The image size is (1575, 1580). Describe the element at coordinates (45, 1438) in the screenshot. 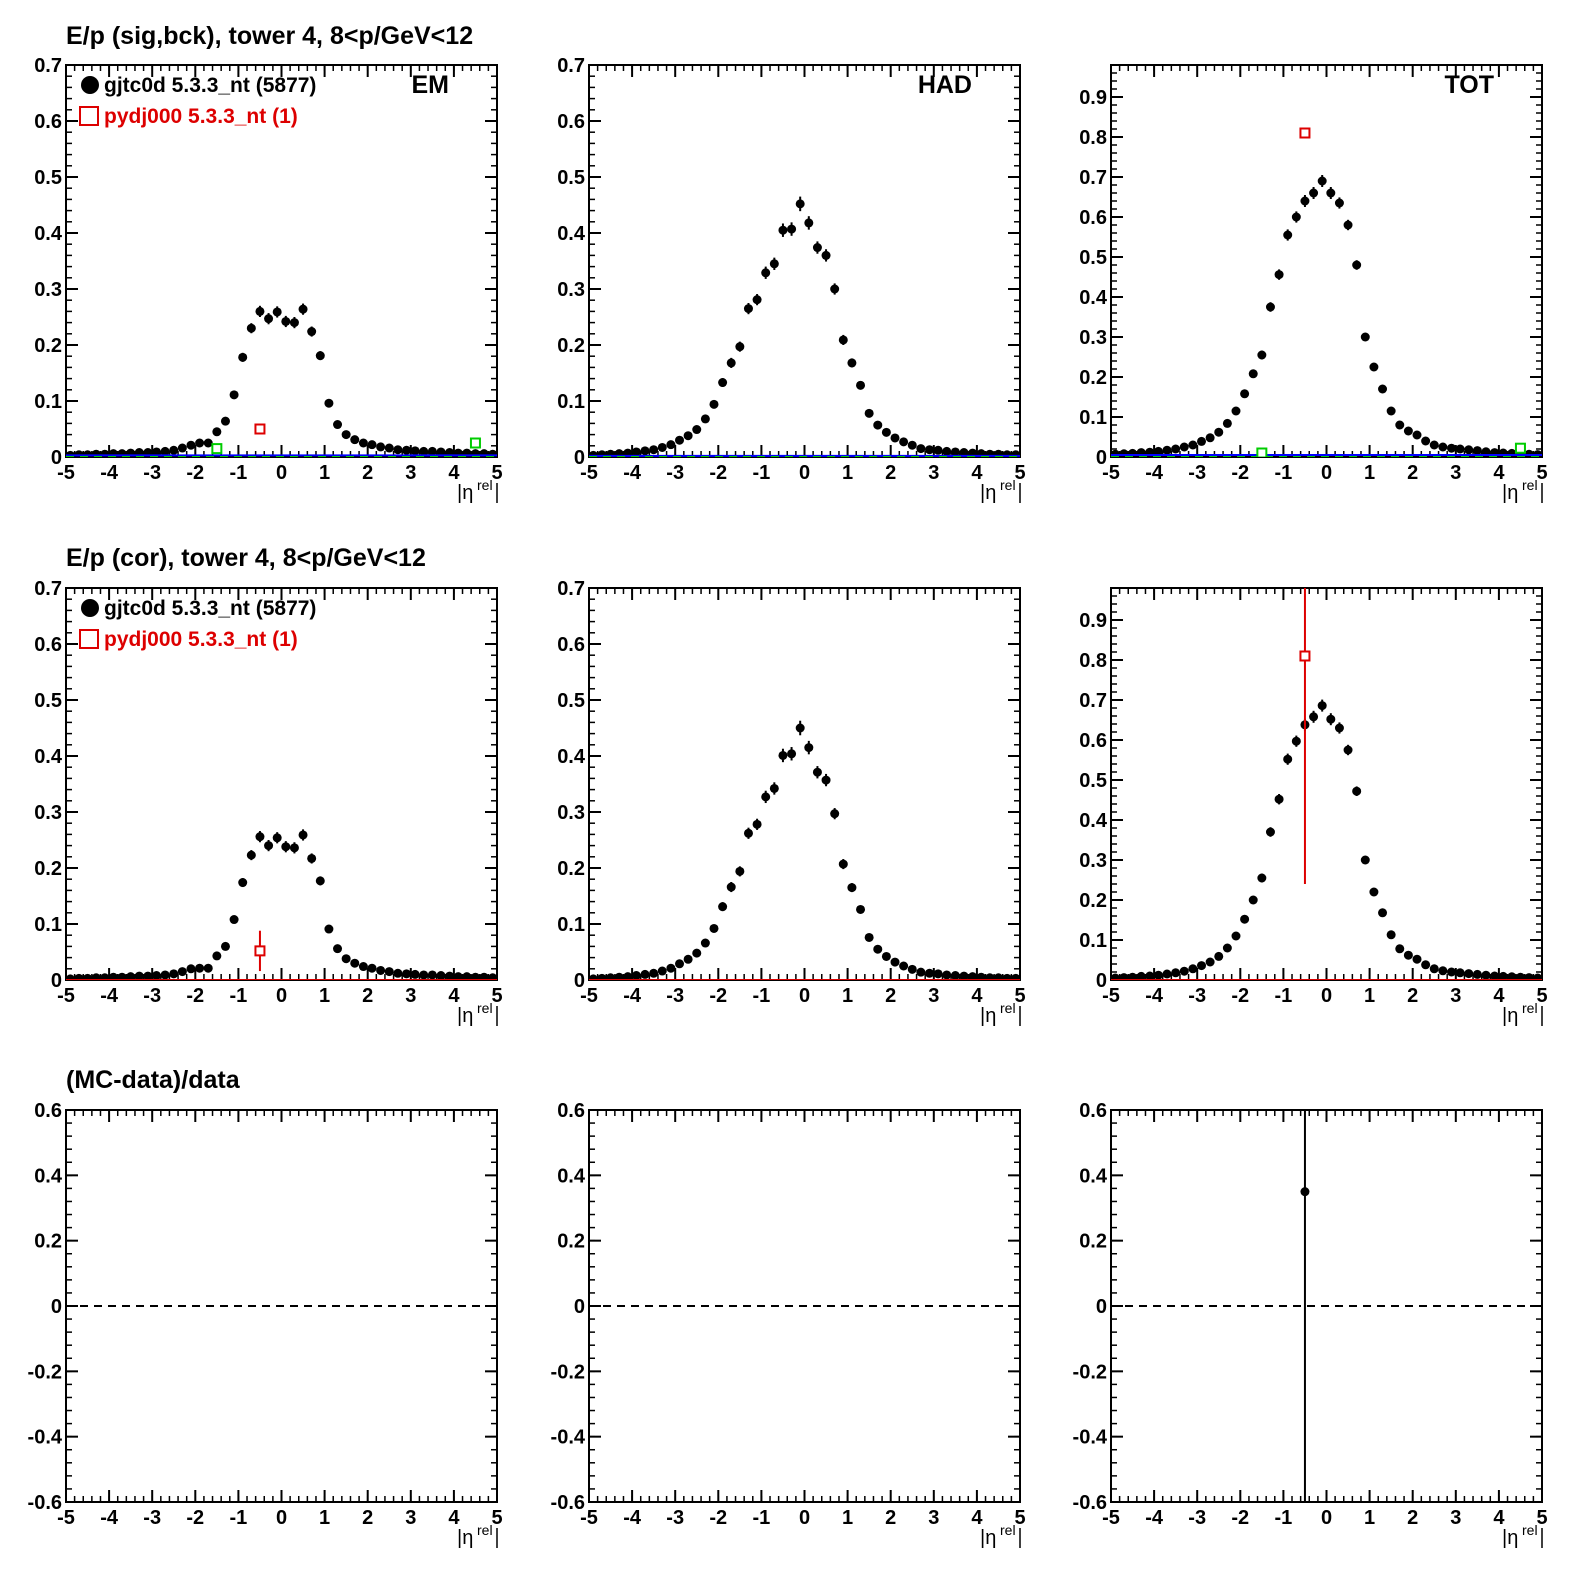

I see `y-tick-label: -0.4` at that location.